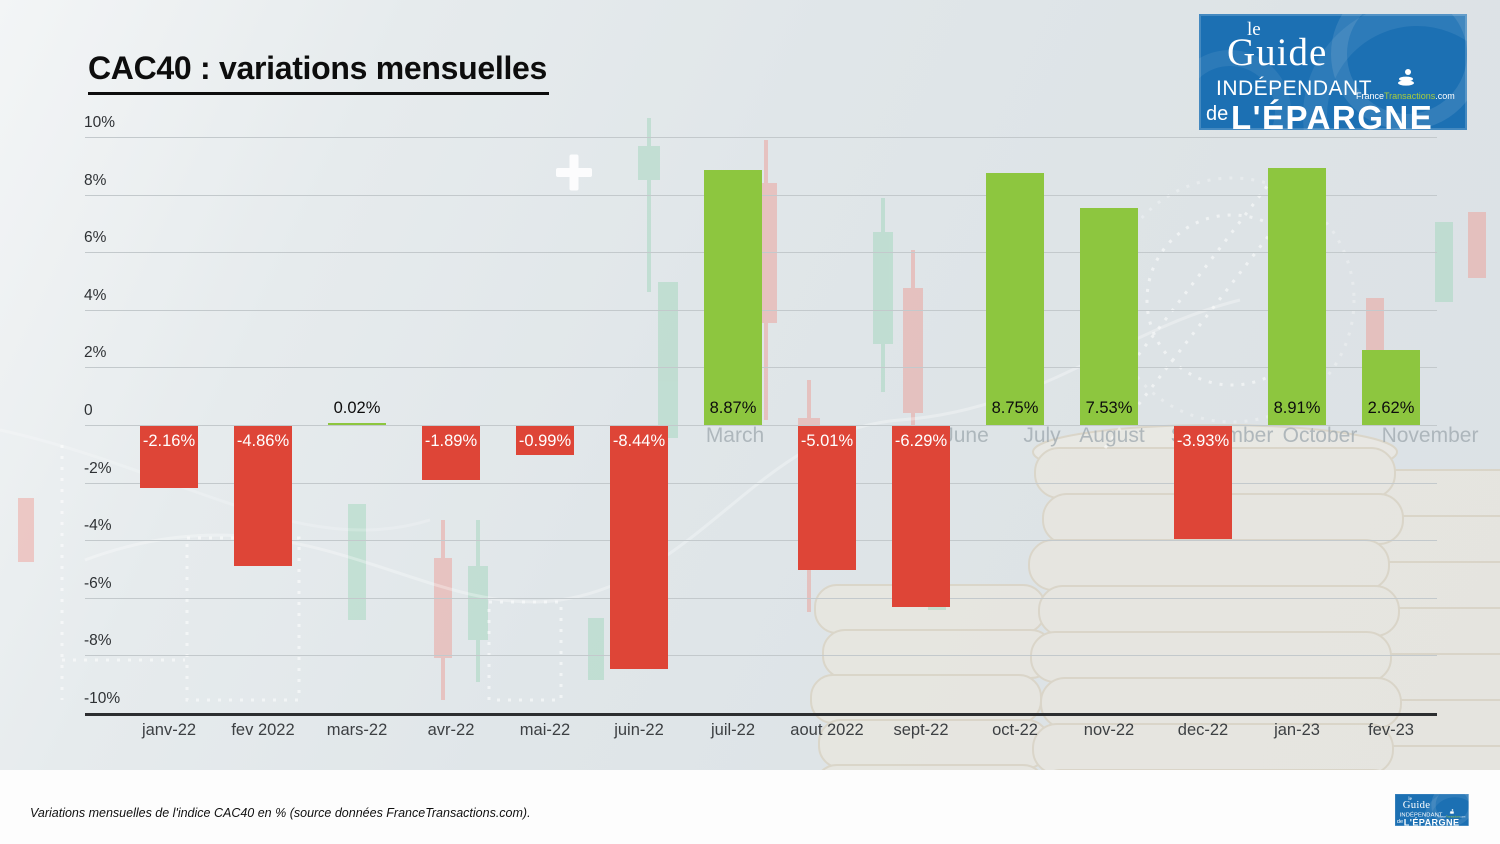 The image size is (1500, 844). I want to click on x-axis-label: janv-22, so click(169, 730).